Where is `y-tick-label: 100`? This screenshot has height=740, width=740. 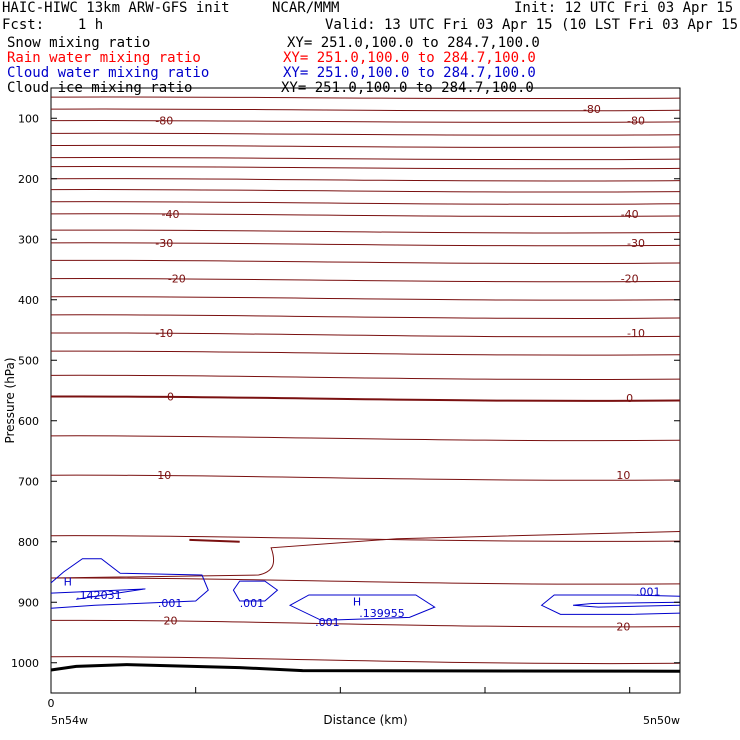
y-tick-label: 100 is located at coordinates (28, 118).